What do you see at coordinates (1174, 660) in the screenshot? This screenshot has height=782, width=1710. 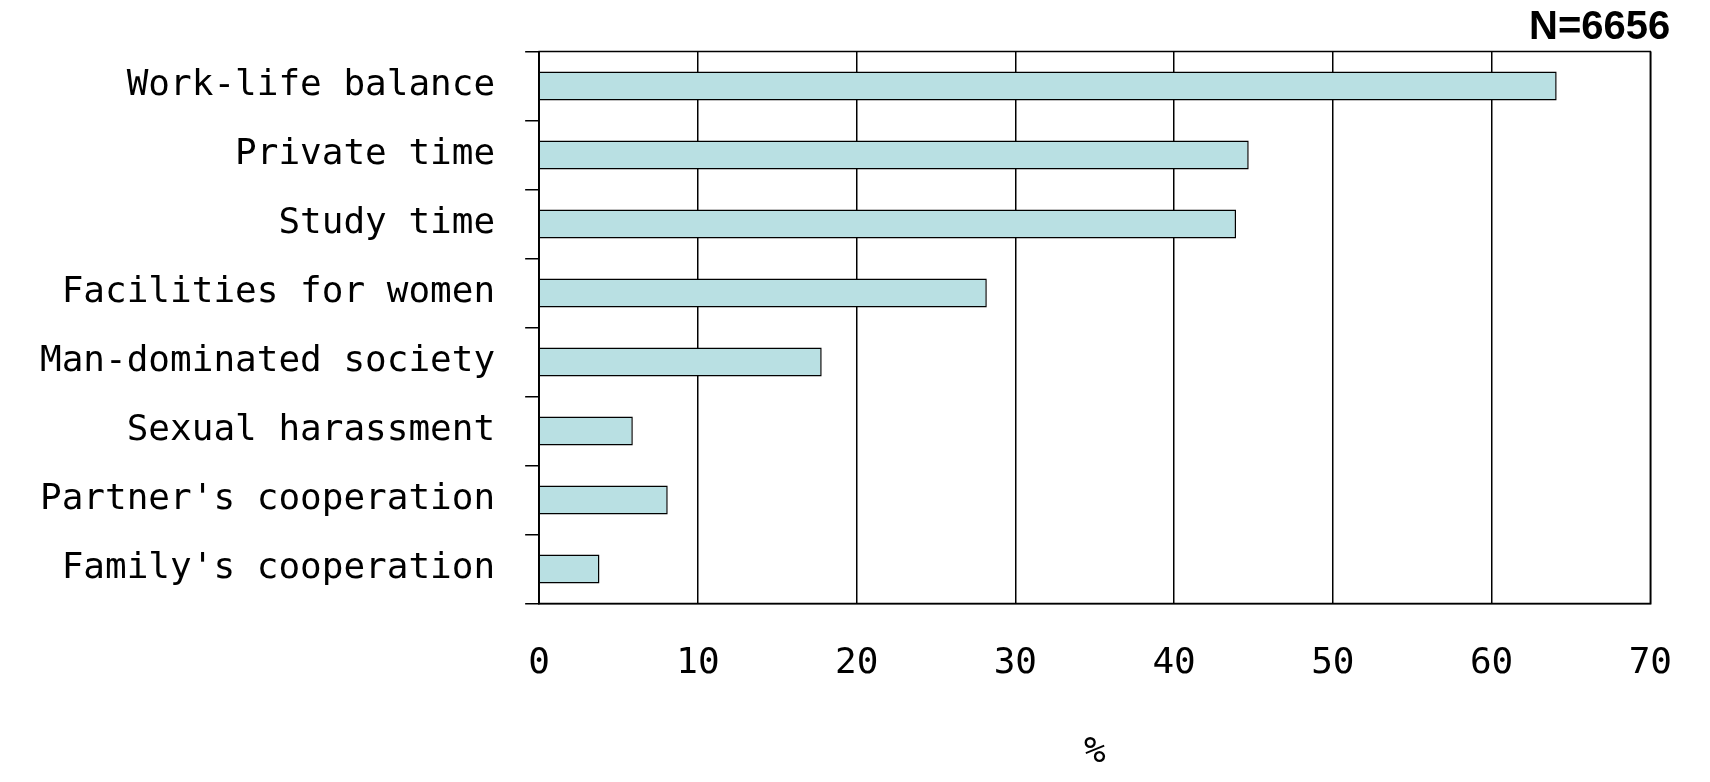 I see `x-tick-label: 40` at bounding box center [1174, 660].